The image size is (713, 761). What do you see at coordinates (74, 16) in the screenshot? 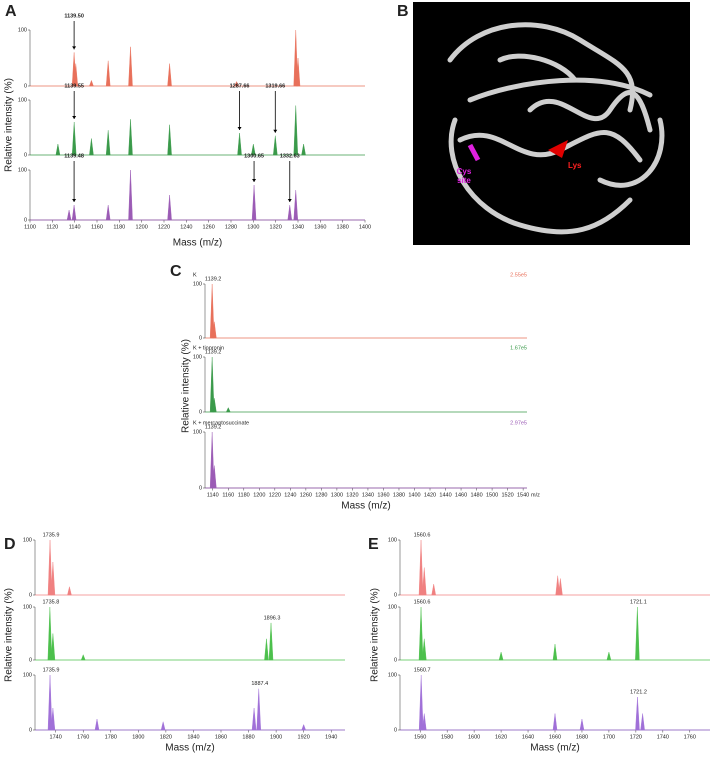
I see `peak-label: 1139.50` at bounding box center [74, 16].